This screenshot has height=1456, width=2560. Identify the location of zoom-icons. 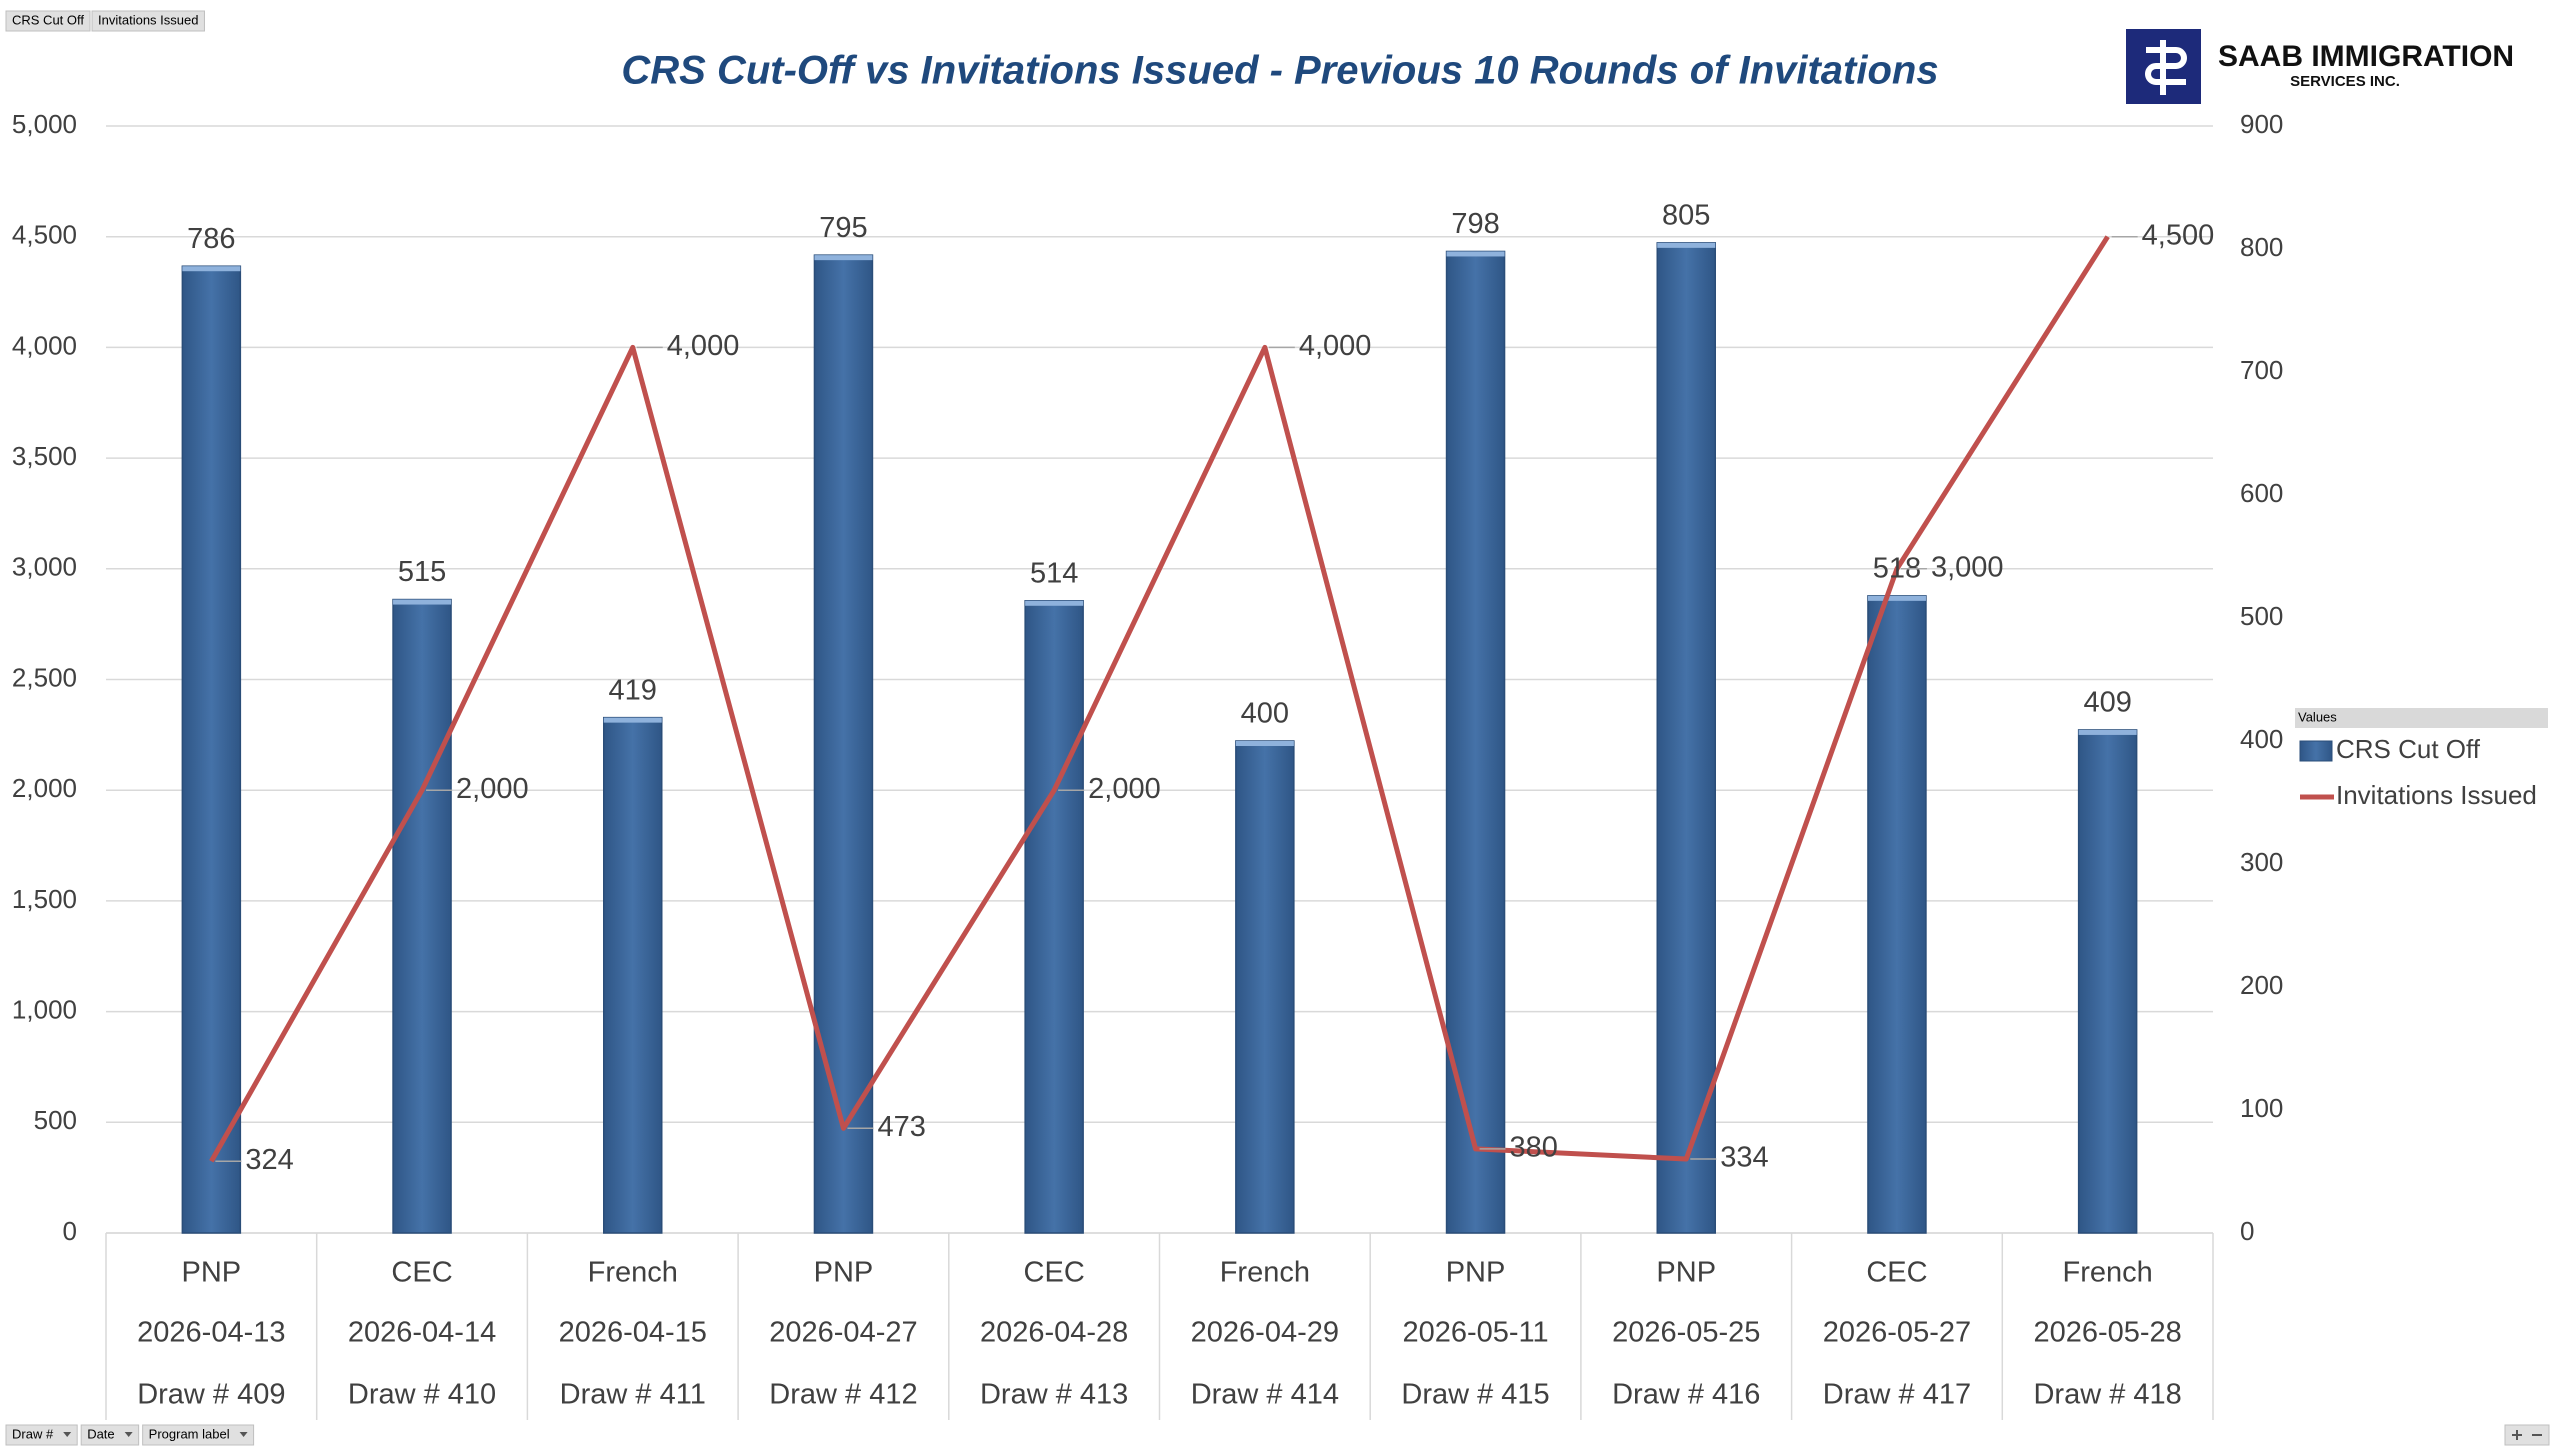
(2527, 1435).